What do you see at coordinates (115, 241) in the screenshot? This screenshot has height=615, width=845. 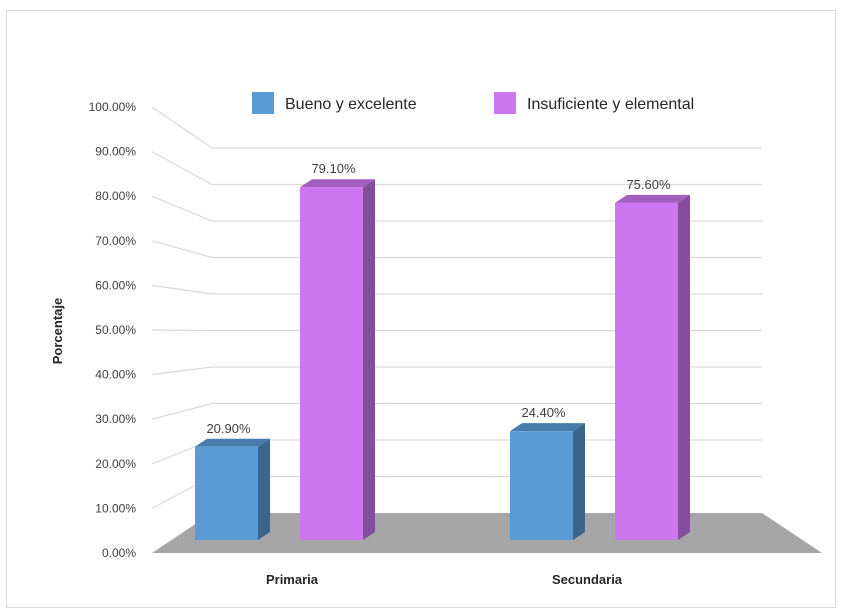 I see `y-tick-label: 70.00%` at bounding box center [115, 241].